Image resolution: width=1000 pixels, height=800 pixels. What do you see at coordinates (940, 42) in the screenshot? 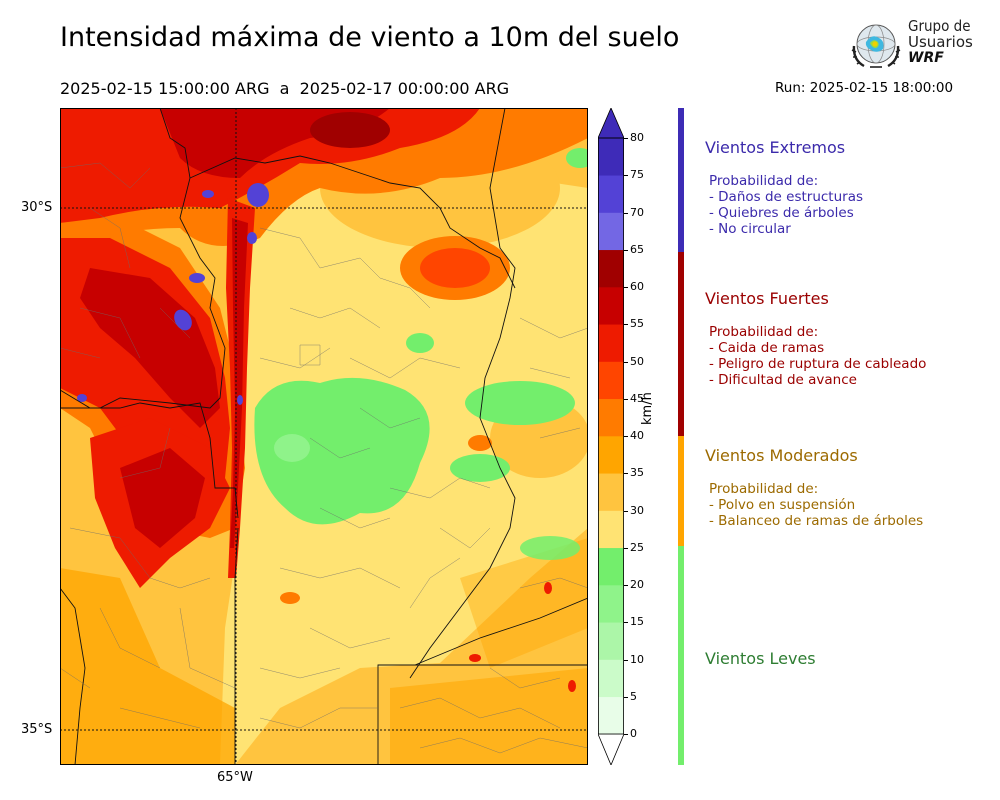
I see `logo-text-line2: Usuarios` at bounding box center [940, 42].